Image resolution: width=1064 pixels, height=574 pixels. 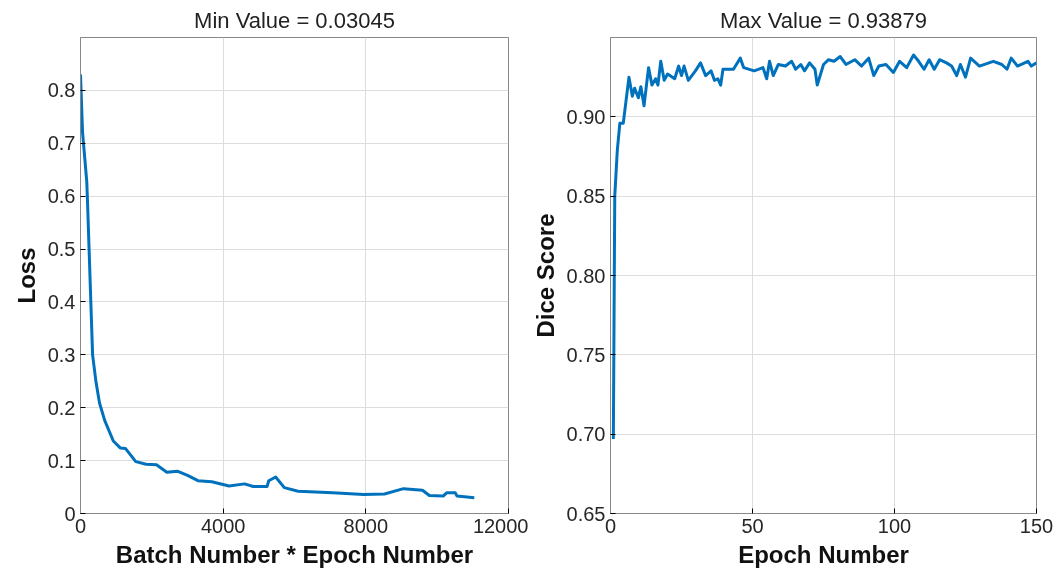 What do you see at coordinates (586, 275) in the screenshot?
I see `y-tick-label: 0.80` at bounding box center [586, 275].